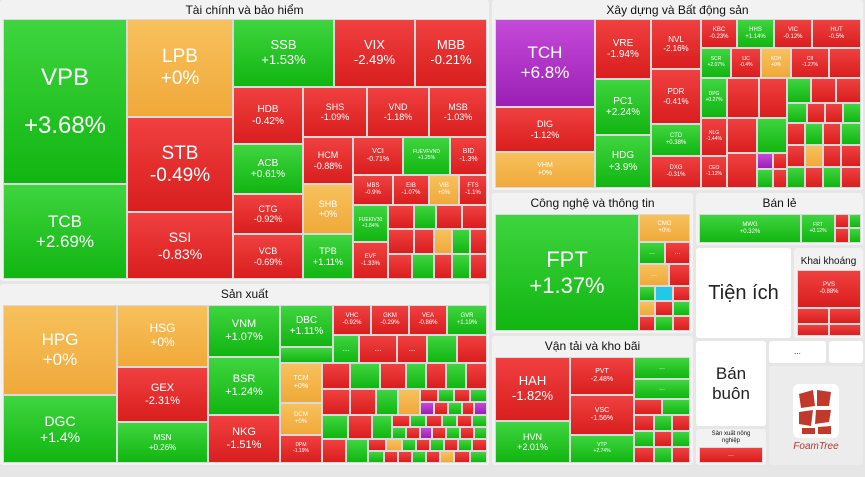 This screenshot has width=865, height=477. I want to click on tile-CMG: CMG +0%, so click(664, 228).